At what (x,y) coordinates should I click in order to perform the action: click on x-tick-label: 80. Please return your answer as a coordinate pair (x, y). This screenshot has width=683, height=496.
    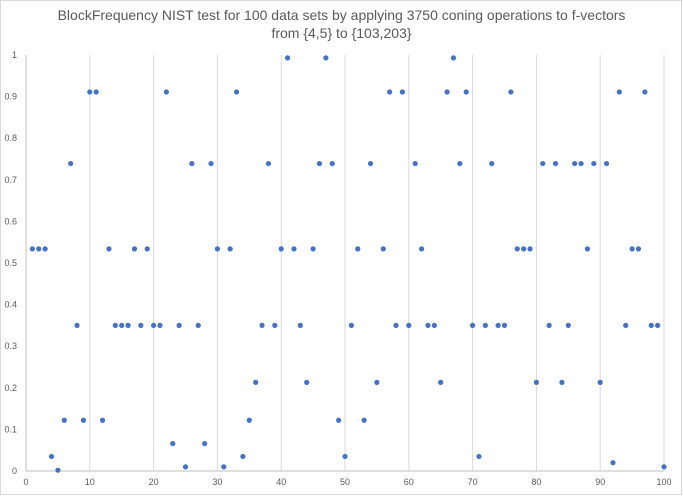
    Looking at the image, I should click on (536, 482).